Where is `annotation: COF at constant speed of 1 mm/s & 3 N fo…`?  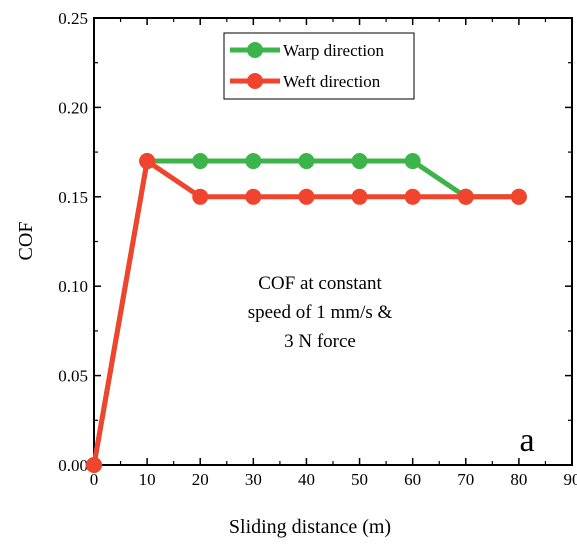 annotation: COF at constant speed of 1 mm/s & 3 N fo… is located at coordinates (320, 312).